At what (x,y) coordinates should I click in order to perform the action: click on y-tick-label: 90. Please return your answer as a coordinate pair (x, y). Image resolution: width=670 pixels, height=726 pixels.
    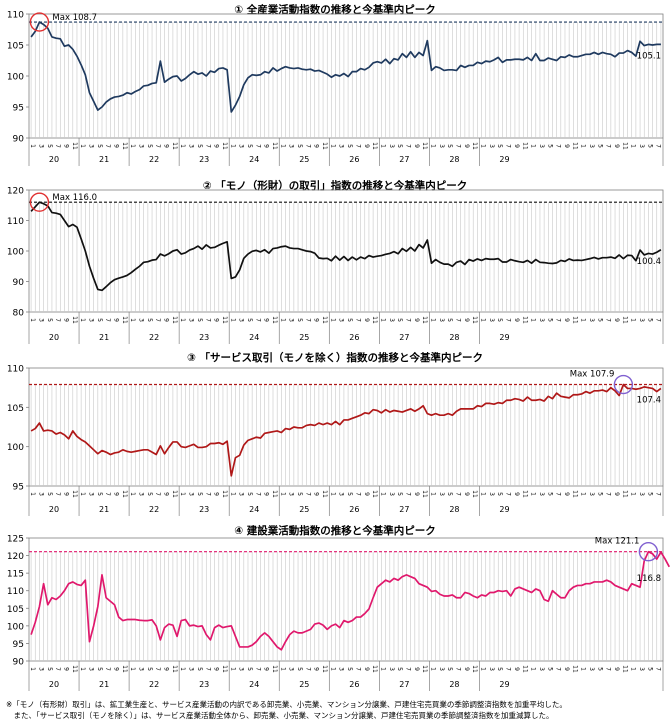
    Looking at the image, I should click on (19, 663).